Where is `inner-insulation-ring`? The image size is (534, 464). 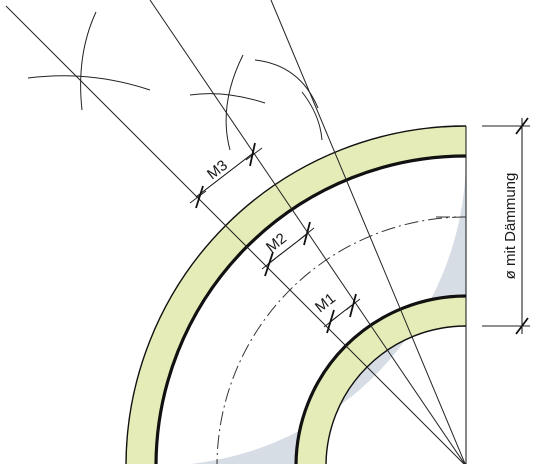 inner-insulation-ring is located at coordinates (381, 380).